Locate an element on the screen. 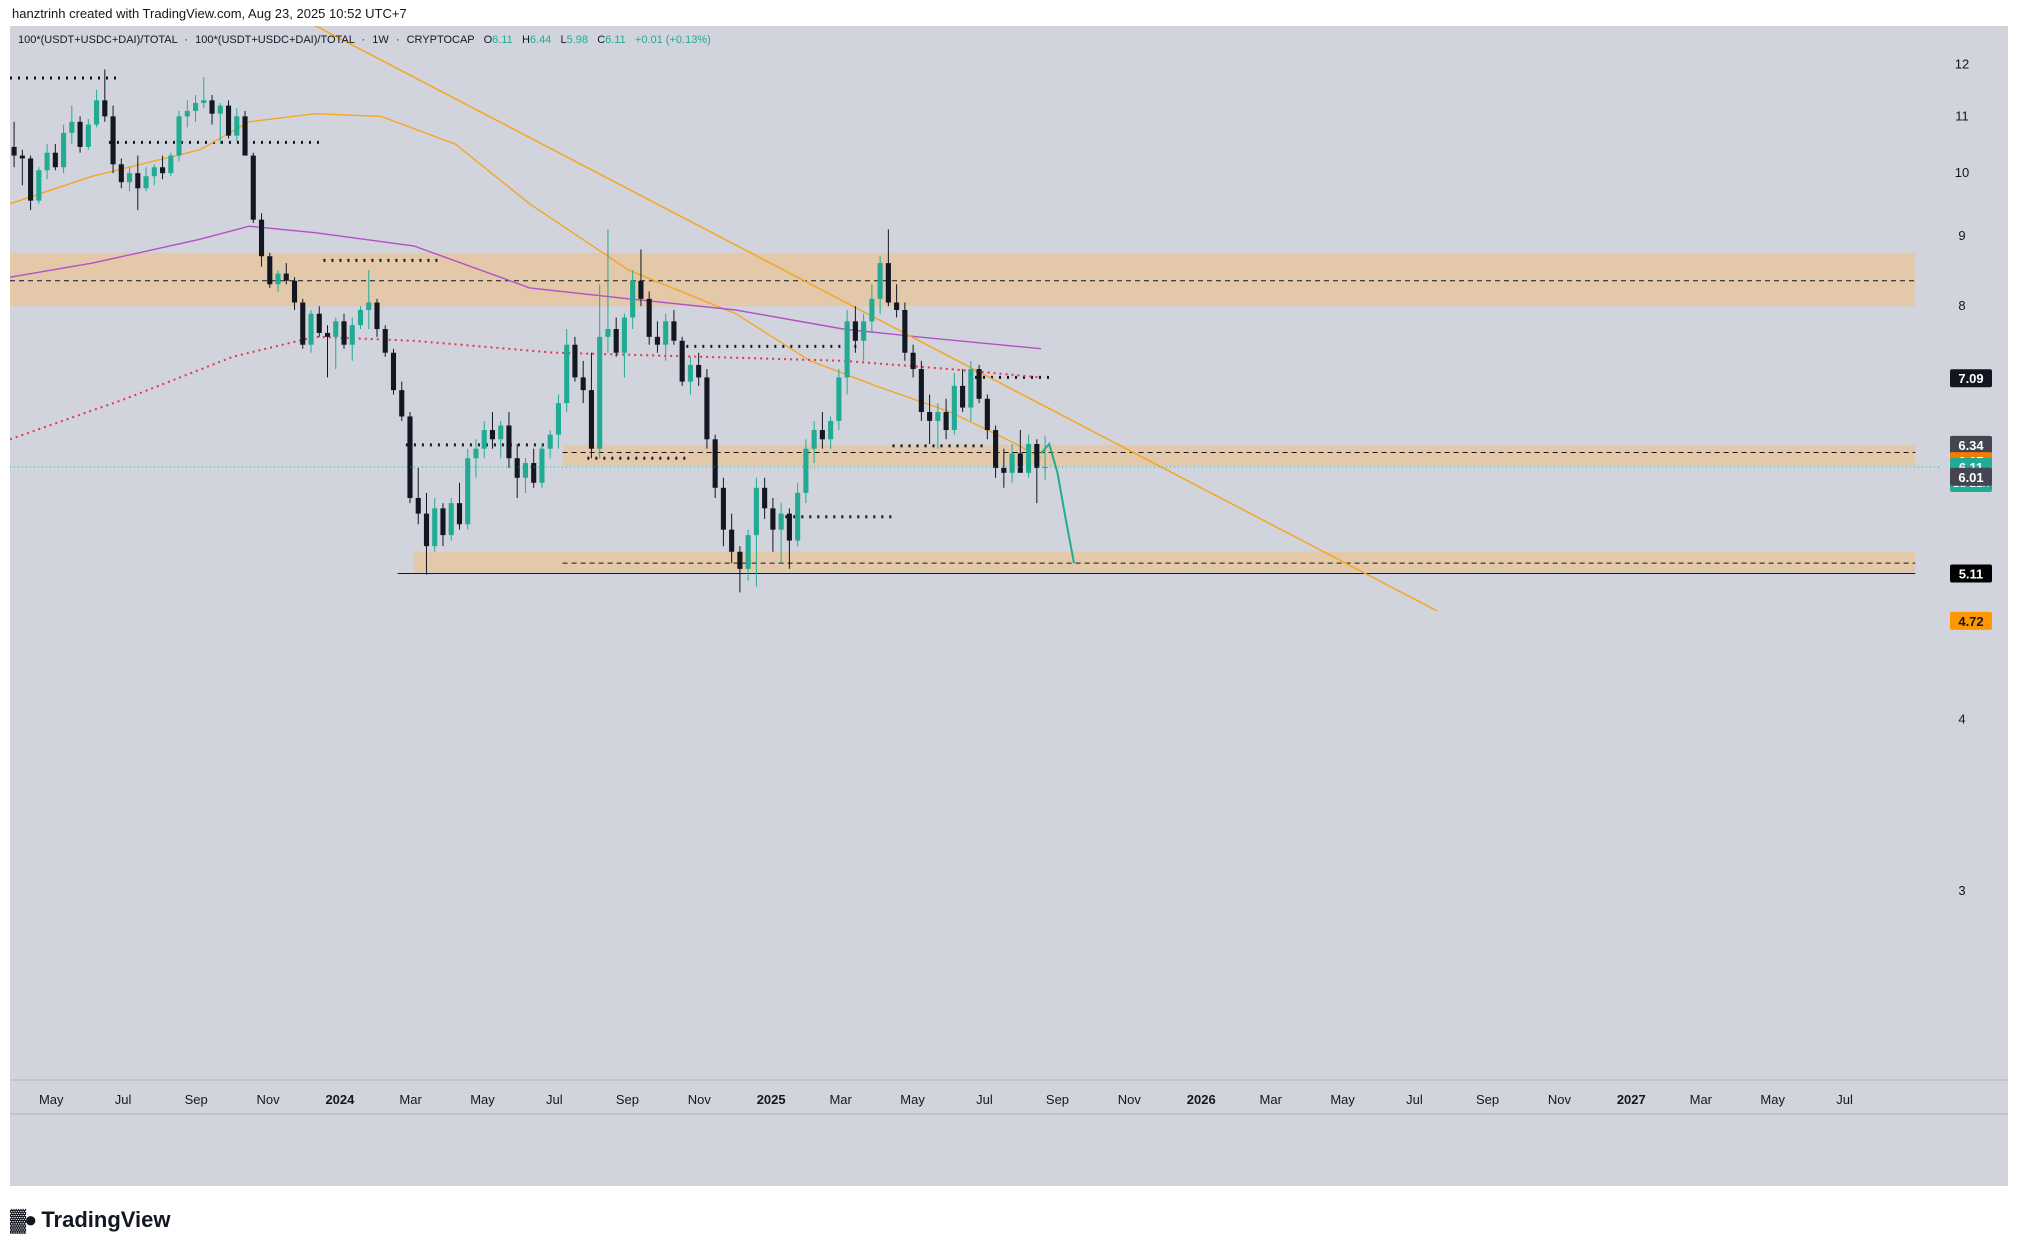 The image size is (2018, 1248). tradingview-logo-icon: ▓● is located at coordinates (23, 1219).